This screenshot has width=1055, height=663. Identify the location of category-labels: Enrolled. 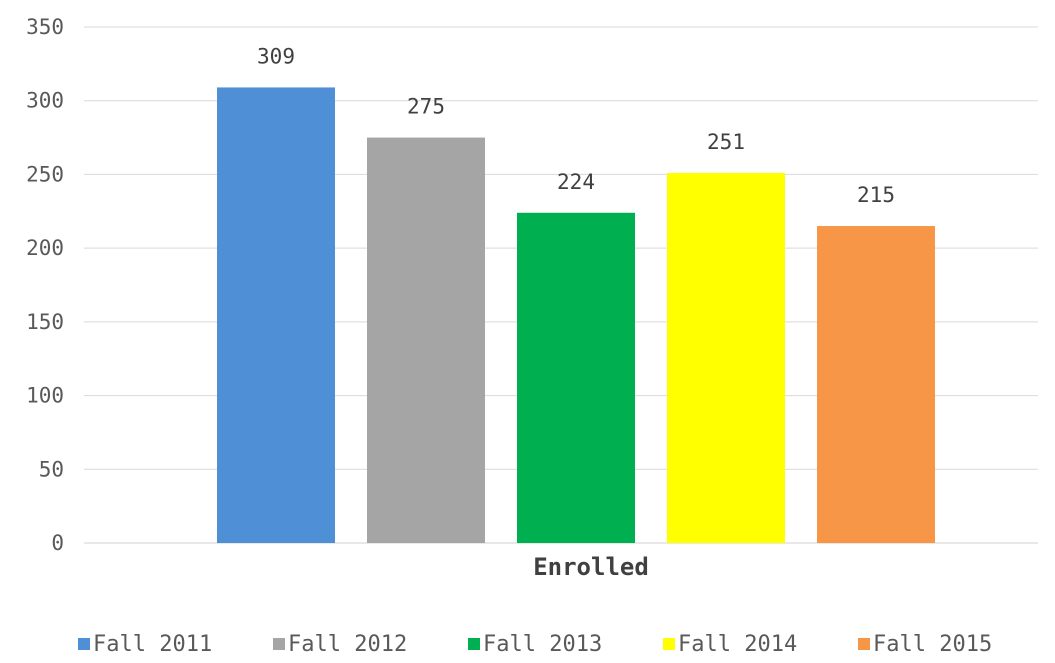
(591, 567).